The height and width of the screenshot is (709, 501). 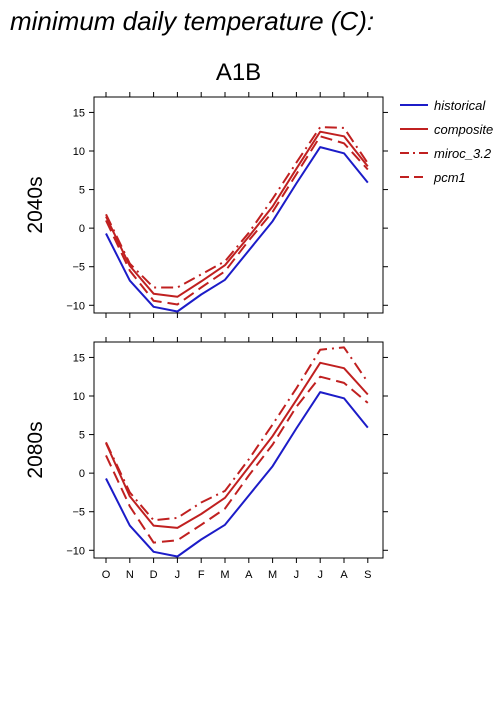 What do you see at coordinates (463, 153) in the screenshot?
I see `legend-label: miroc_3.2` at bounding box center [463, 153].